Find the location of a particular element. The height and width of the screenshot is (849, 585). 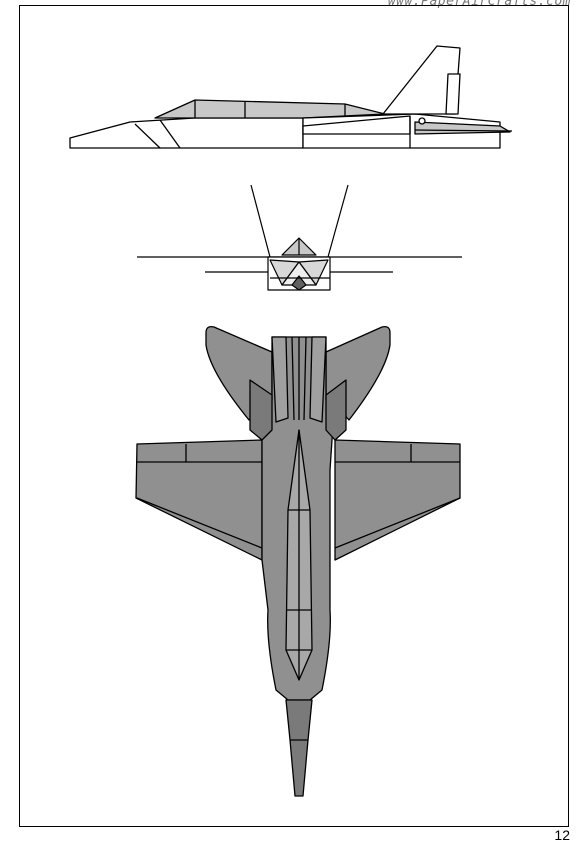

site-url: www.PaperAirCrafts.com is located at coordinates (479, 4).